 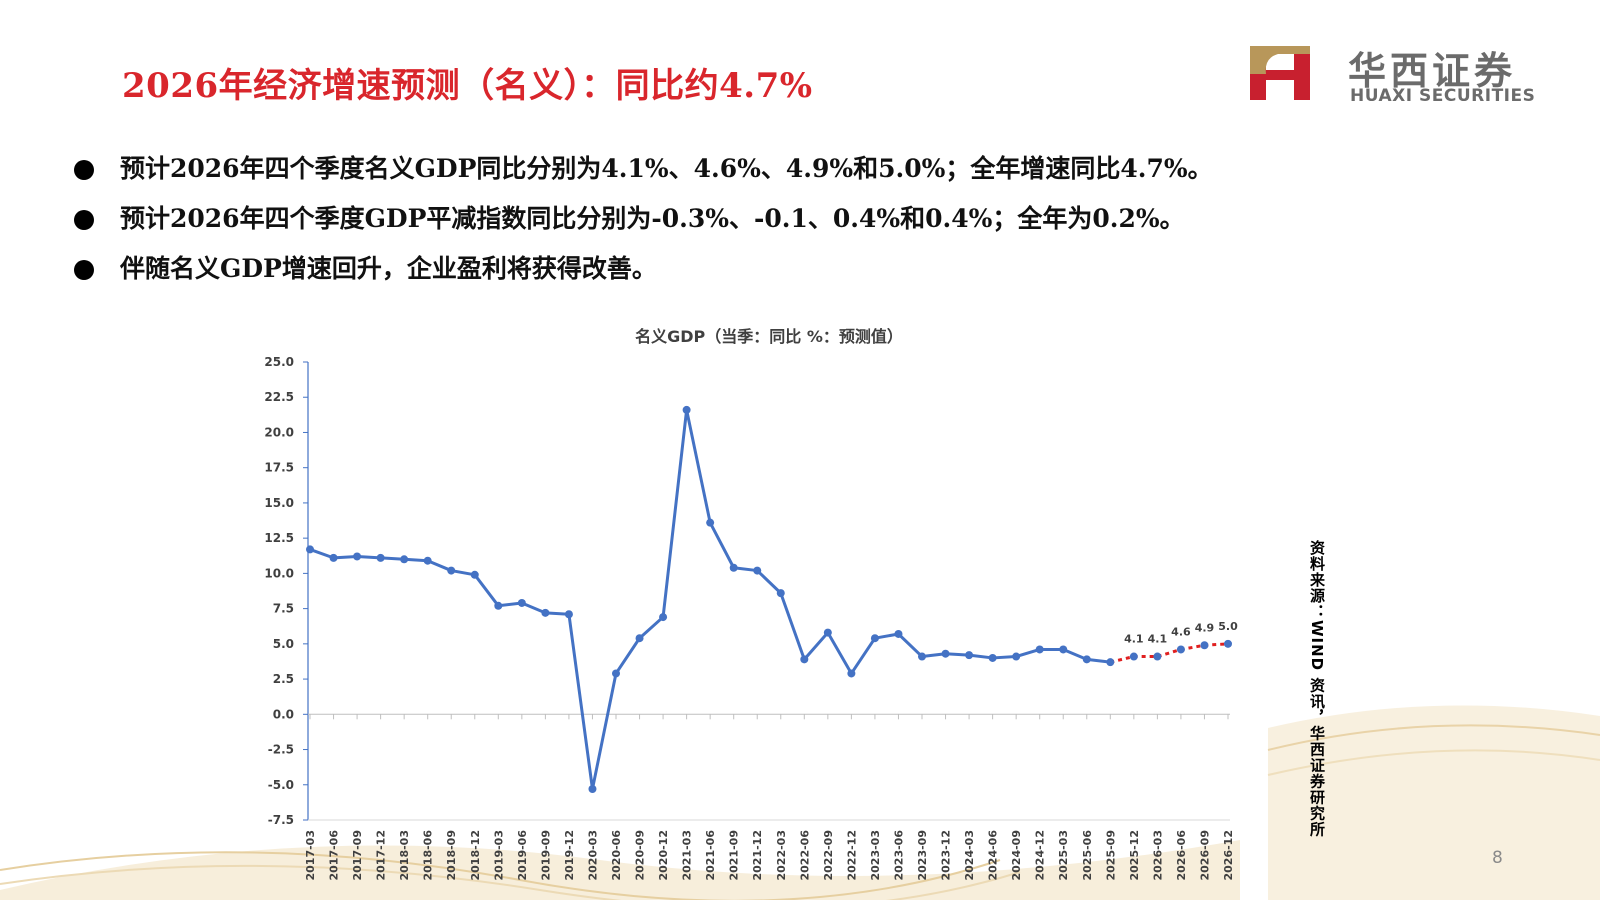 What do you see at coordinates (283, 609) in the screenshot?
I see `y-tick-label: 7.5` at bounding box center [283, 609].